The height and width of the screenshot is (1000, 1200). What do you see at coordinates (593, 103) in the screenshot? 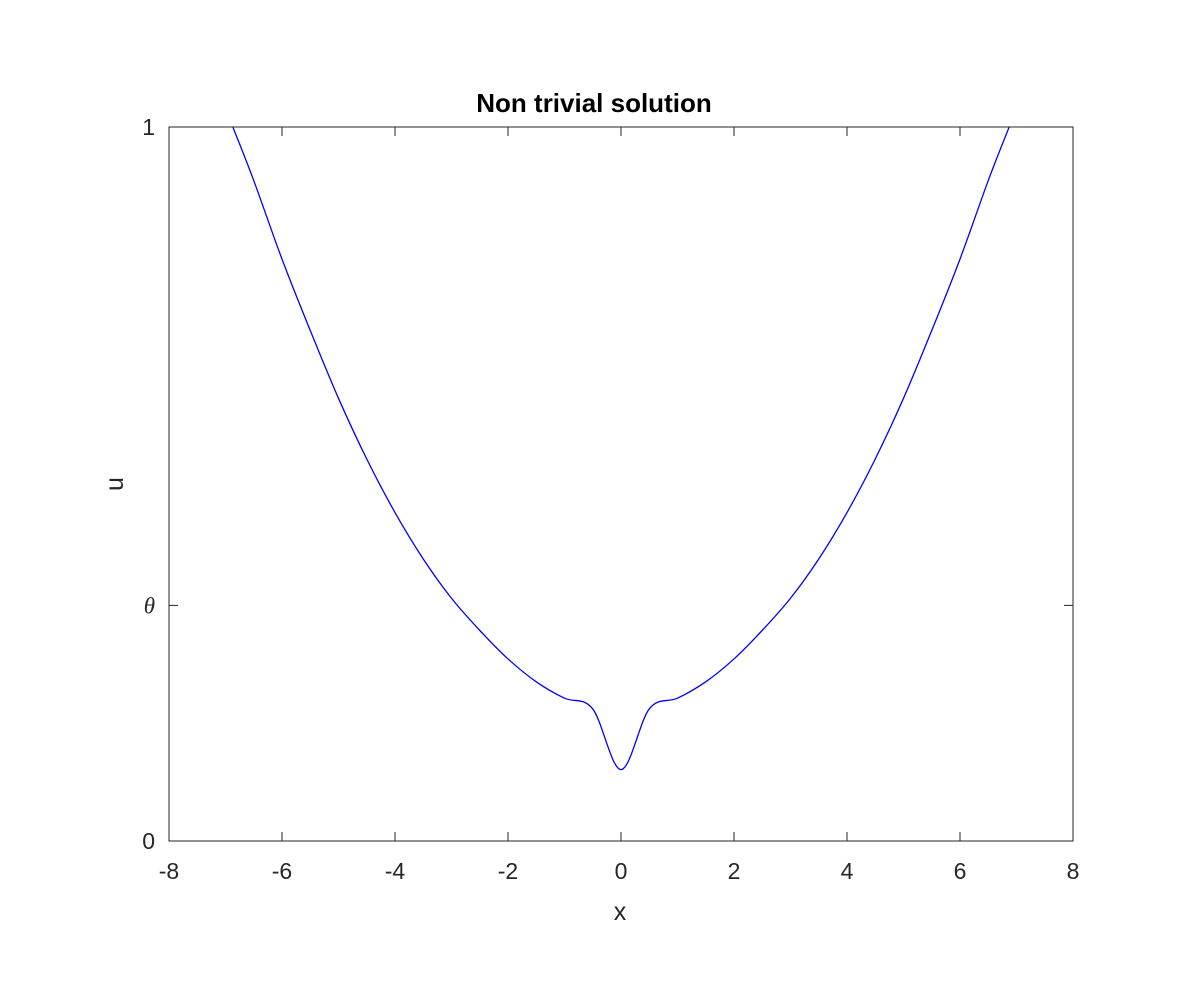
I see `chart-title: Non trivial solution` at bounding box center [593, 103].